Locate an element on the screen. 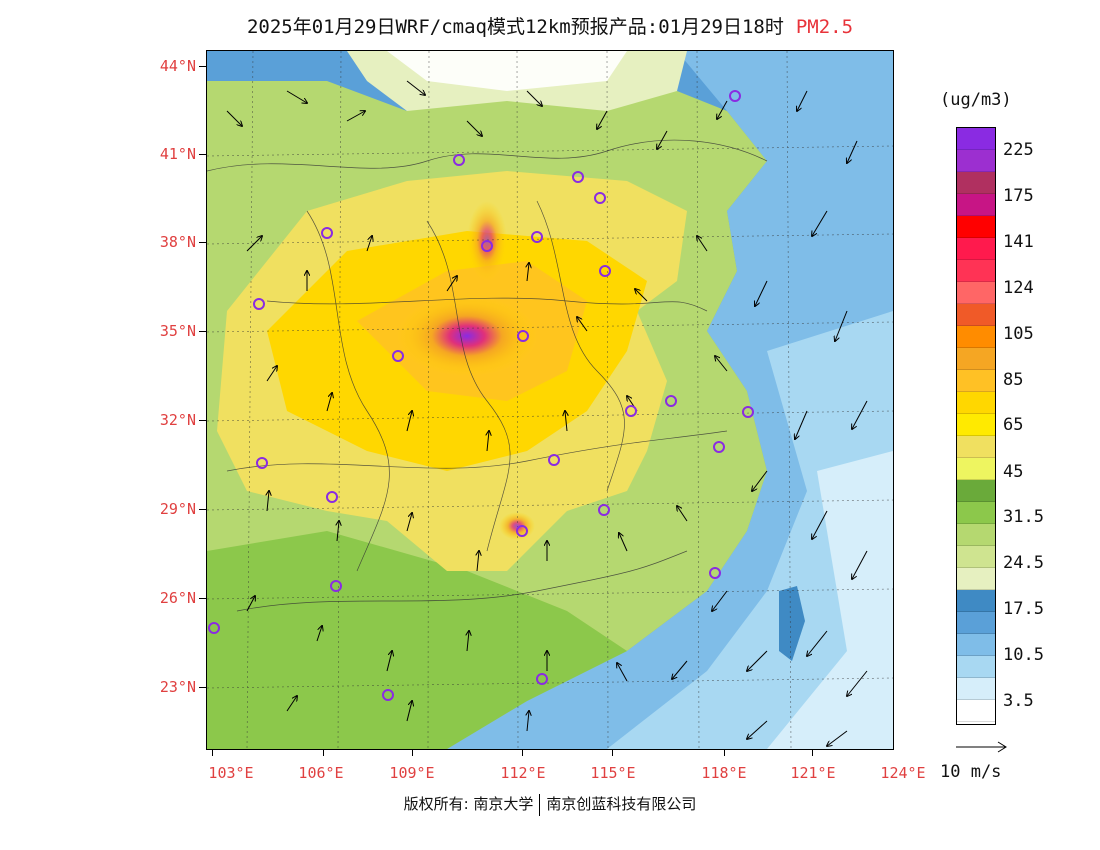  lon-label-103e: 103°E is located at coordinates (231, 773).